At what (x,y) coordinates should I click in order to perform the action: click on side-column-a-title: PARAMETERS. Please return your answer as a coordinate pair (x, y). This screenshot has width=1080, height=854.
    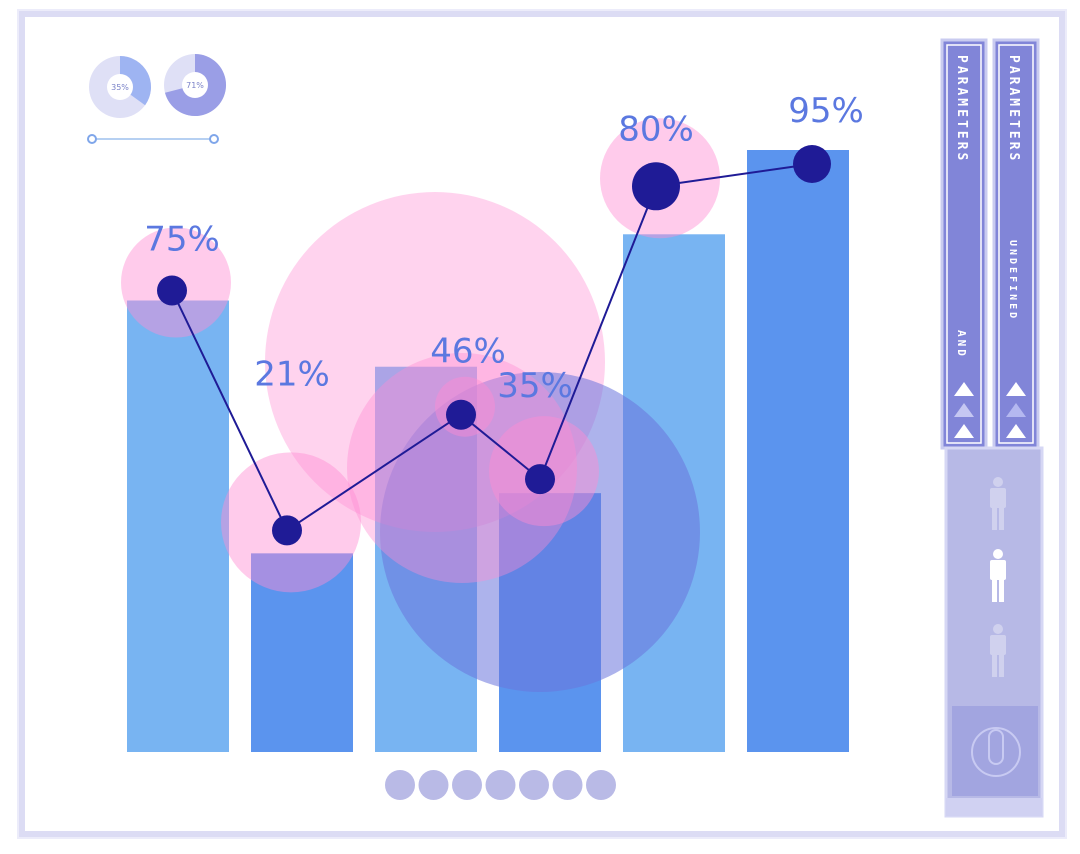
    Looking at the image, I should click on (961, 109).